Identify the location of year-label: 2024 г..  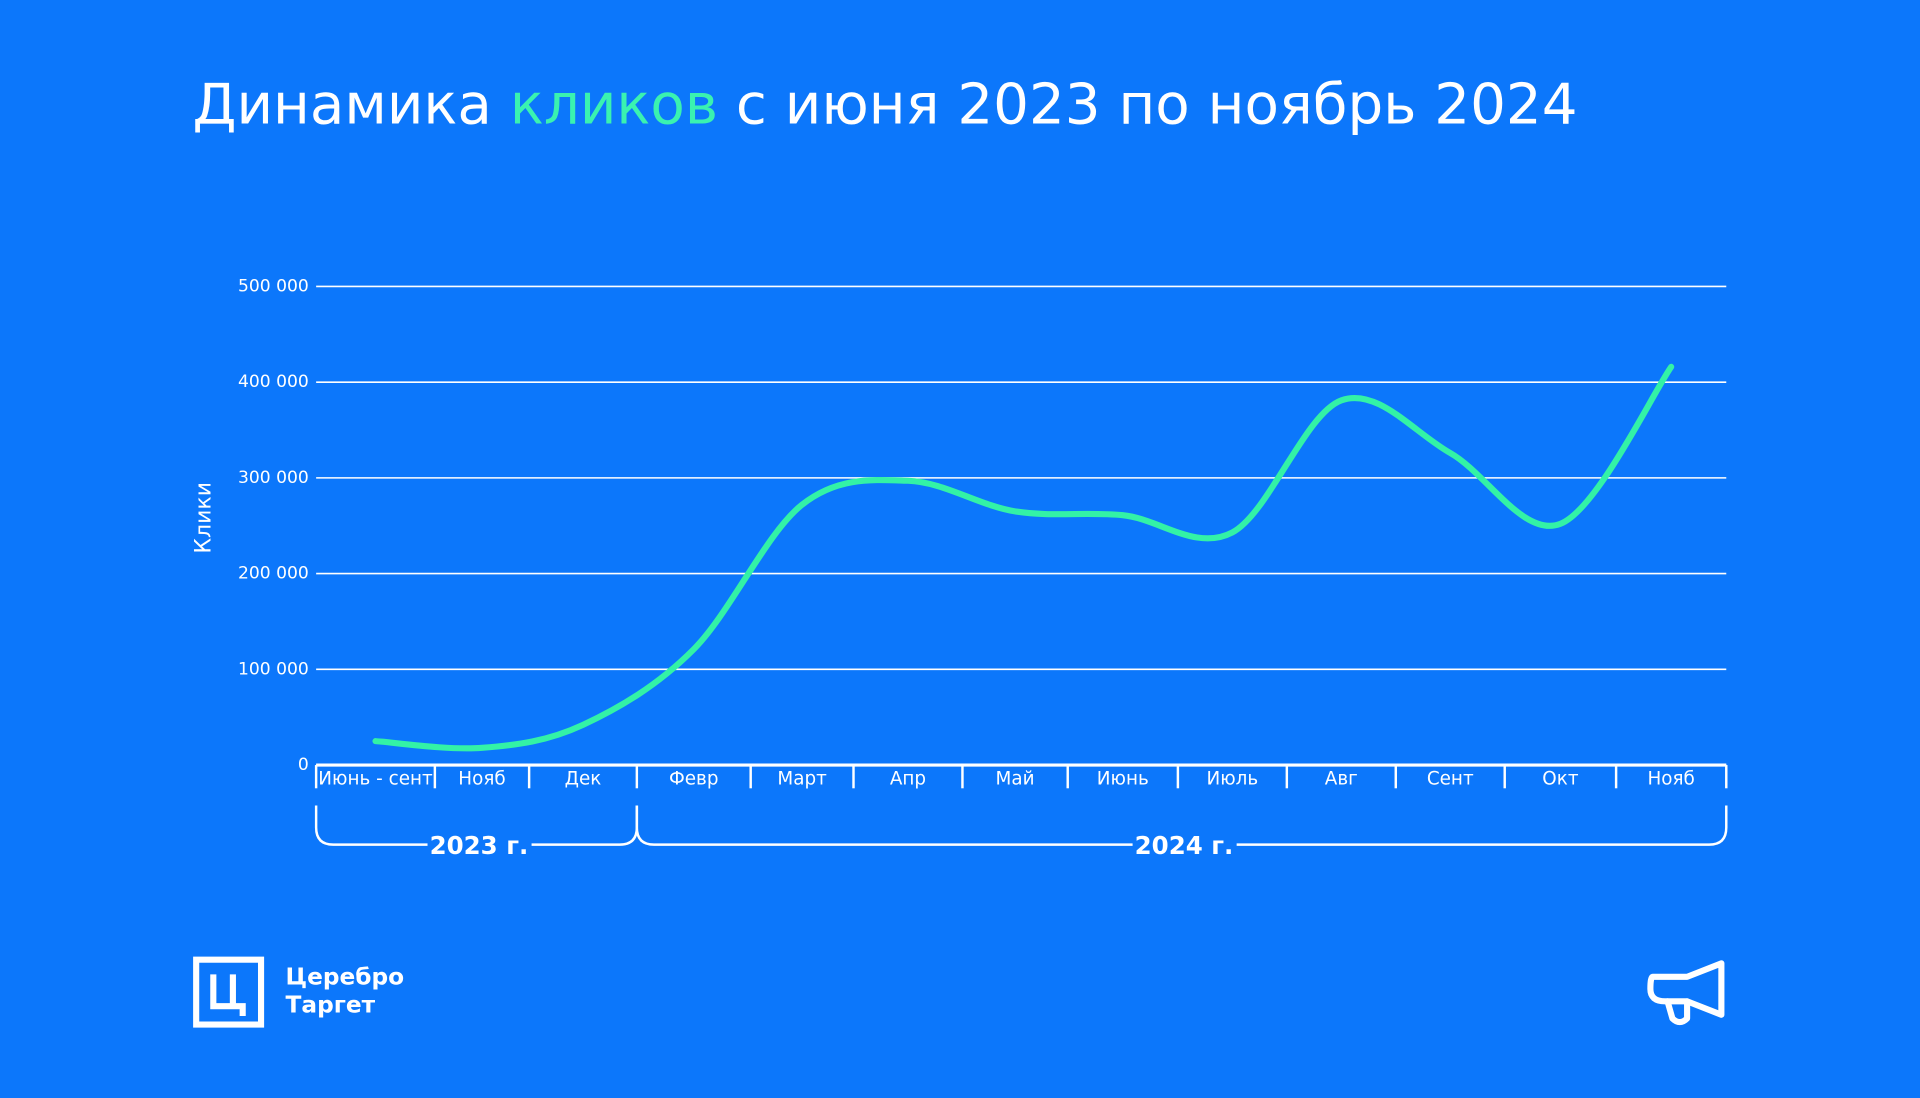
(1184, 845).